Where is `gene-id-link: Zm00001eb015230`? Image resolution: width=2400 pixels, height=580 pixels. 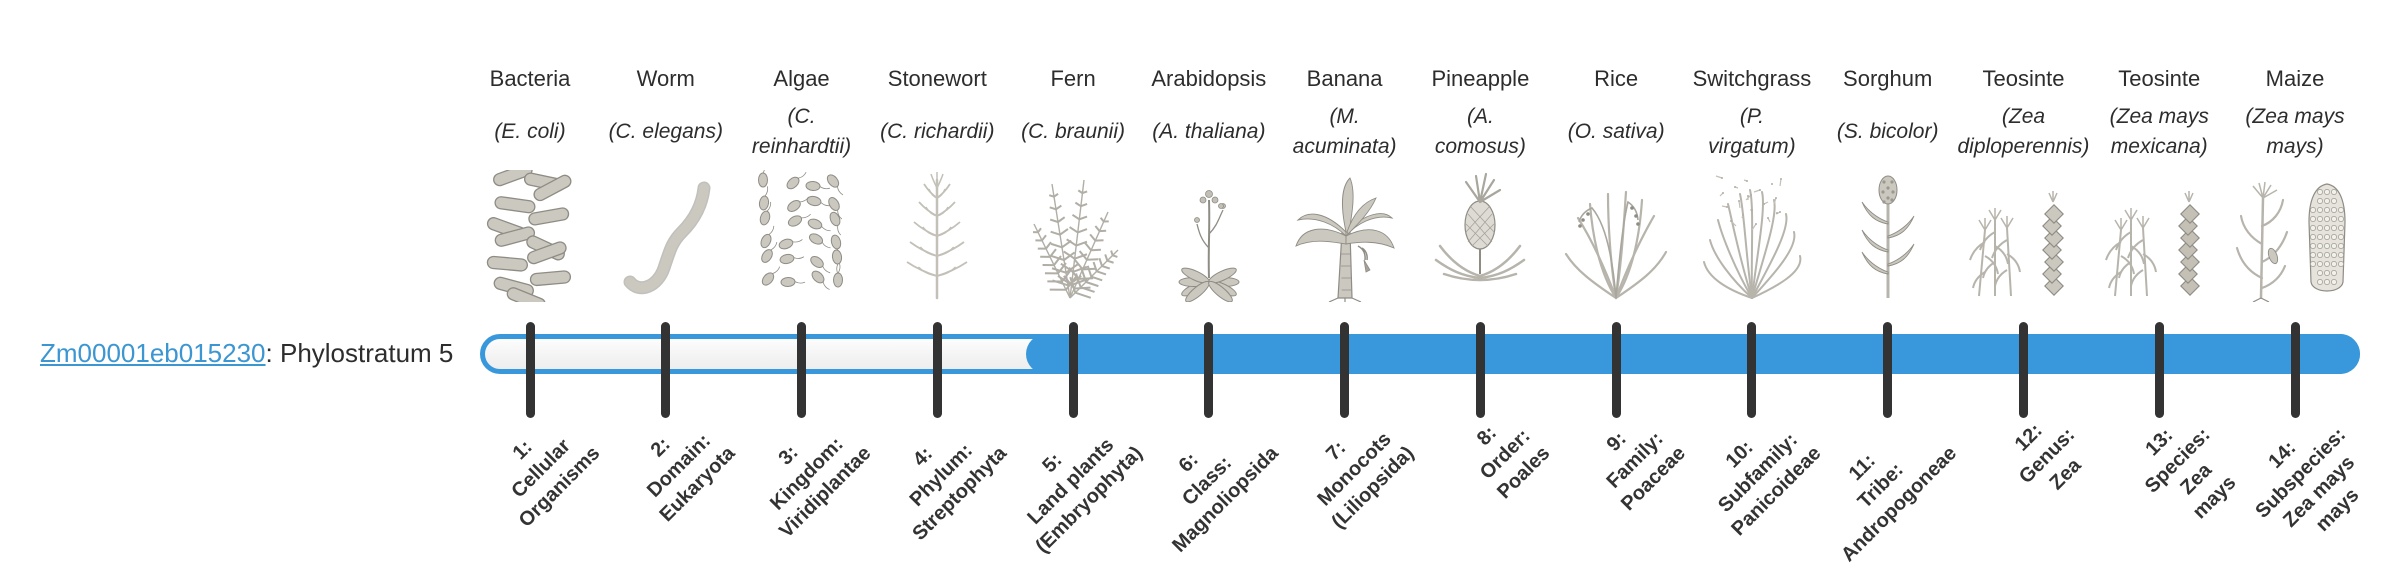
gene-id-link: Zm00001eb015230 is located at coordinates (153, 353).